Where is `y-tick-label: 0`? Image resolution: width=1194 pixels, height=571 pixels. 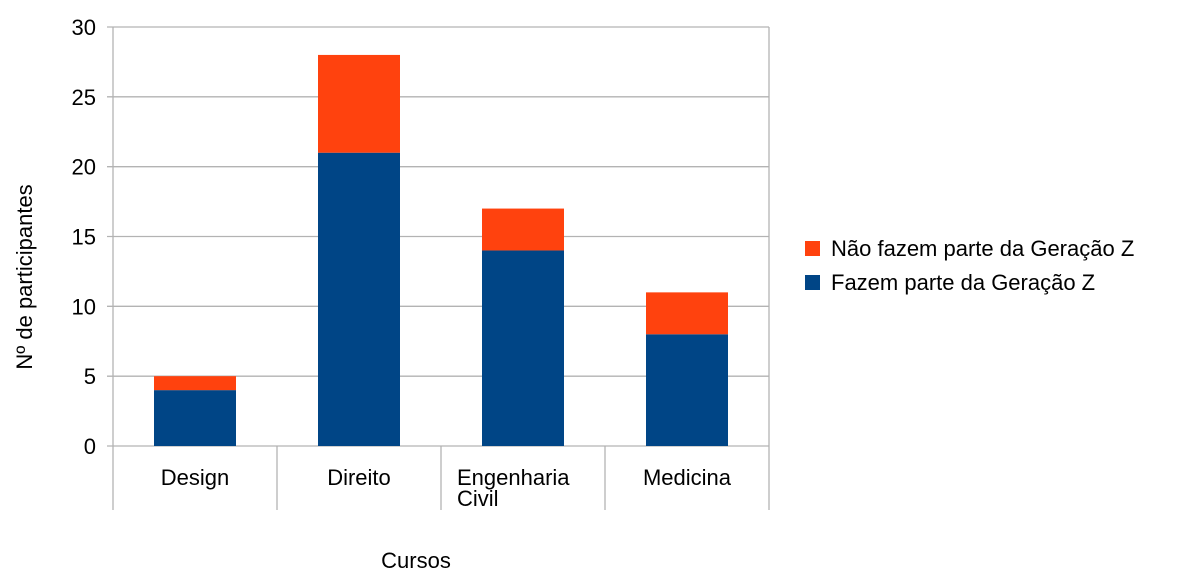
y-tick-label: 0 is located at coordinates (90, 446).